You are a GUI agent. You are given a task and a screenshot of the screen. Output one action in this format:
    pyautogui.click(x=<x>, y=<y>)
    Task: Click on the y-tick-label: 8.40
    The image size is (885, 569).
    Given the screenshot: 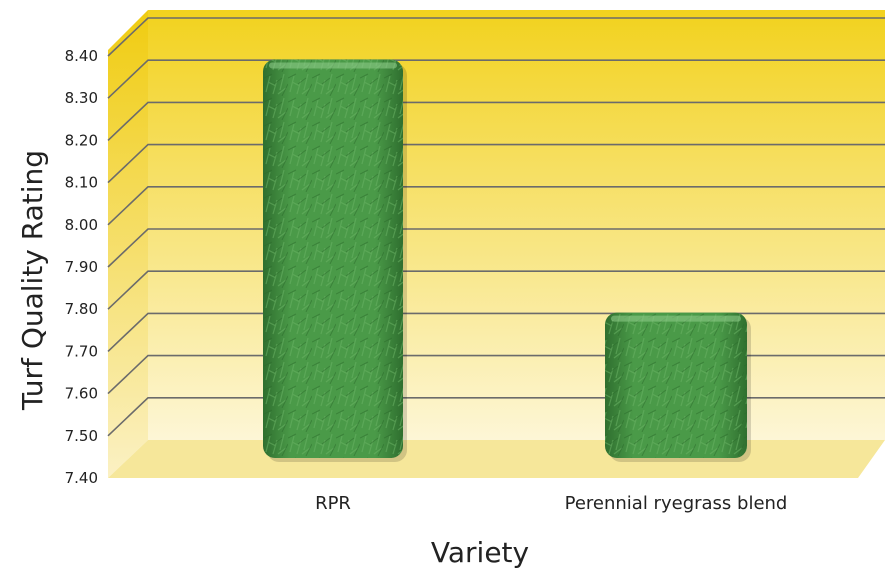 What is the action you would take?
    pyautogui.click(x=81, y=56)
    